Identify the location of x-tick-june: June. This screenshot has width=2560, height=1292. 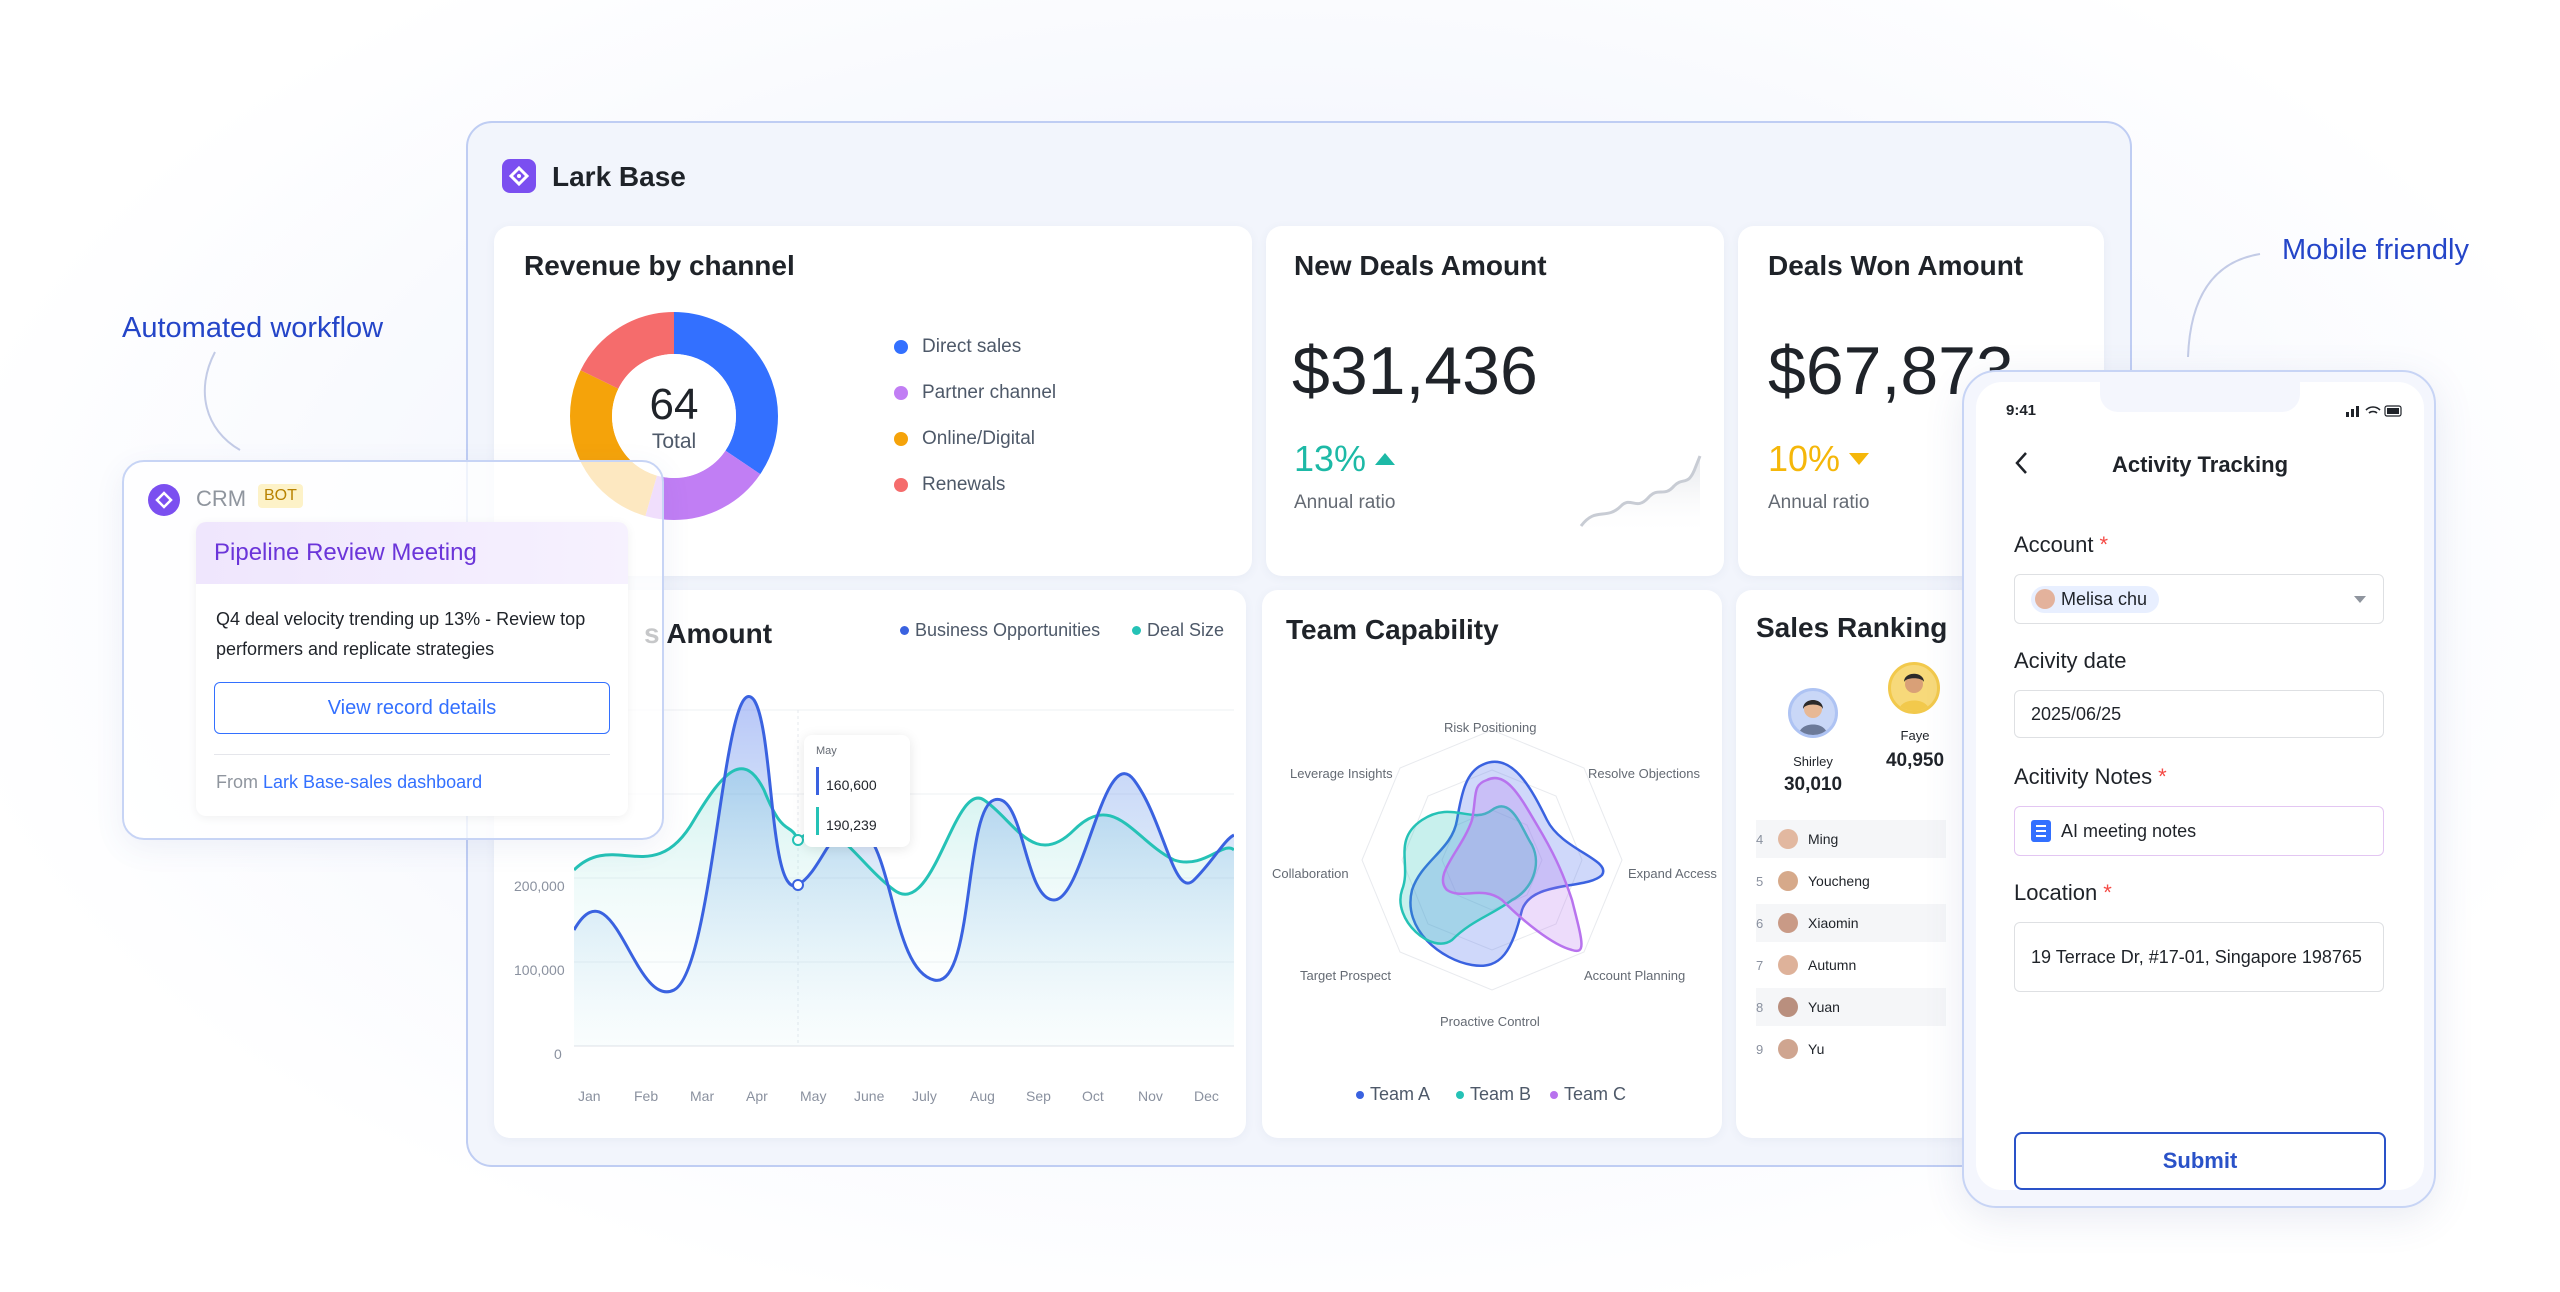
(869, 1096).